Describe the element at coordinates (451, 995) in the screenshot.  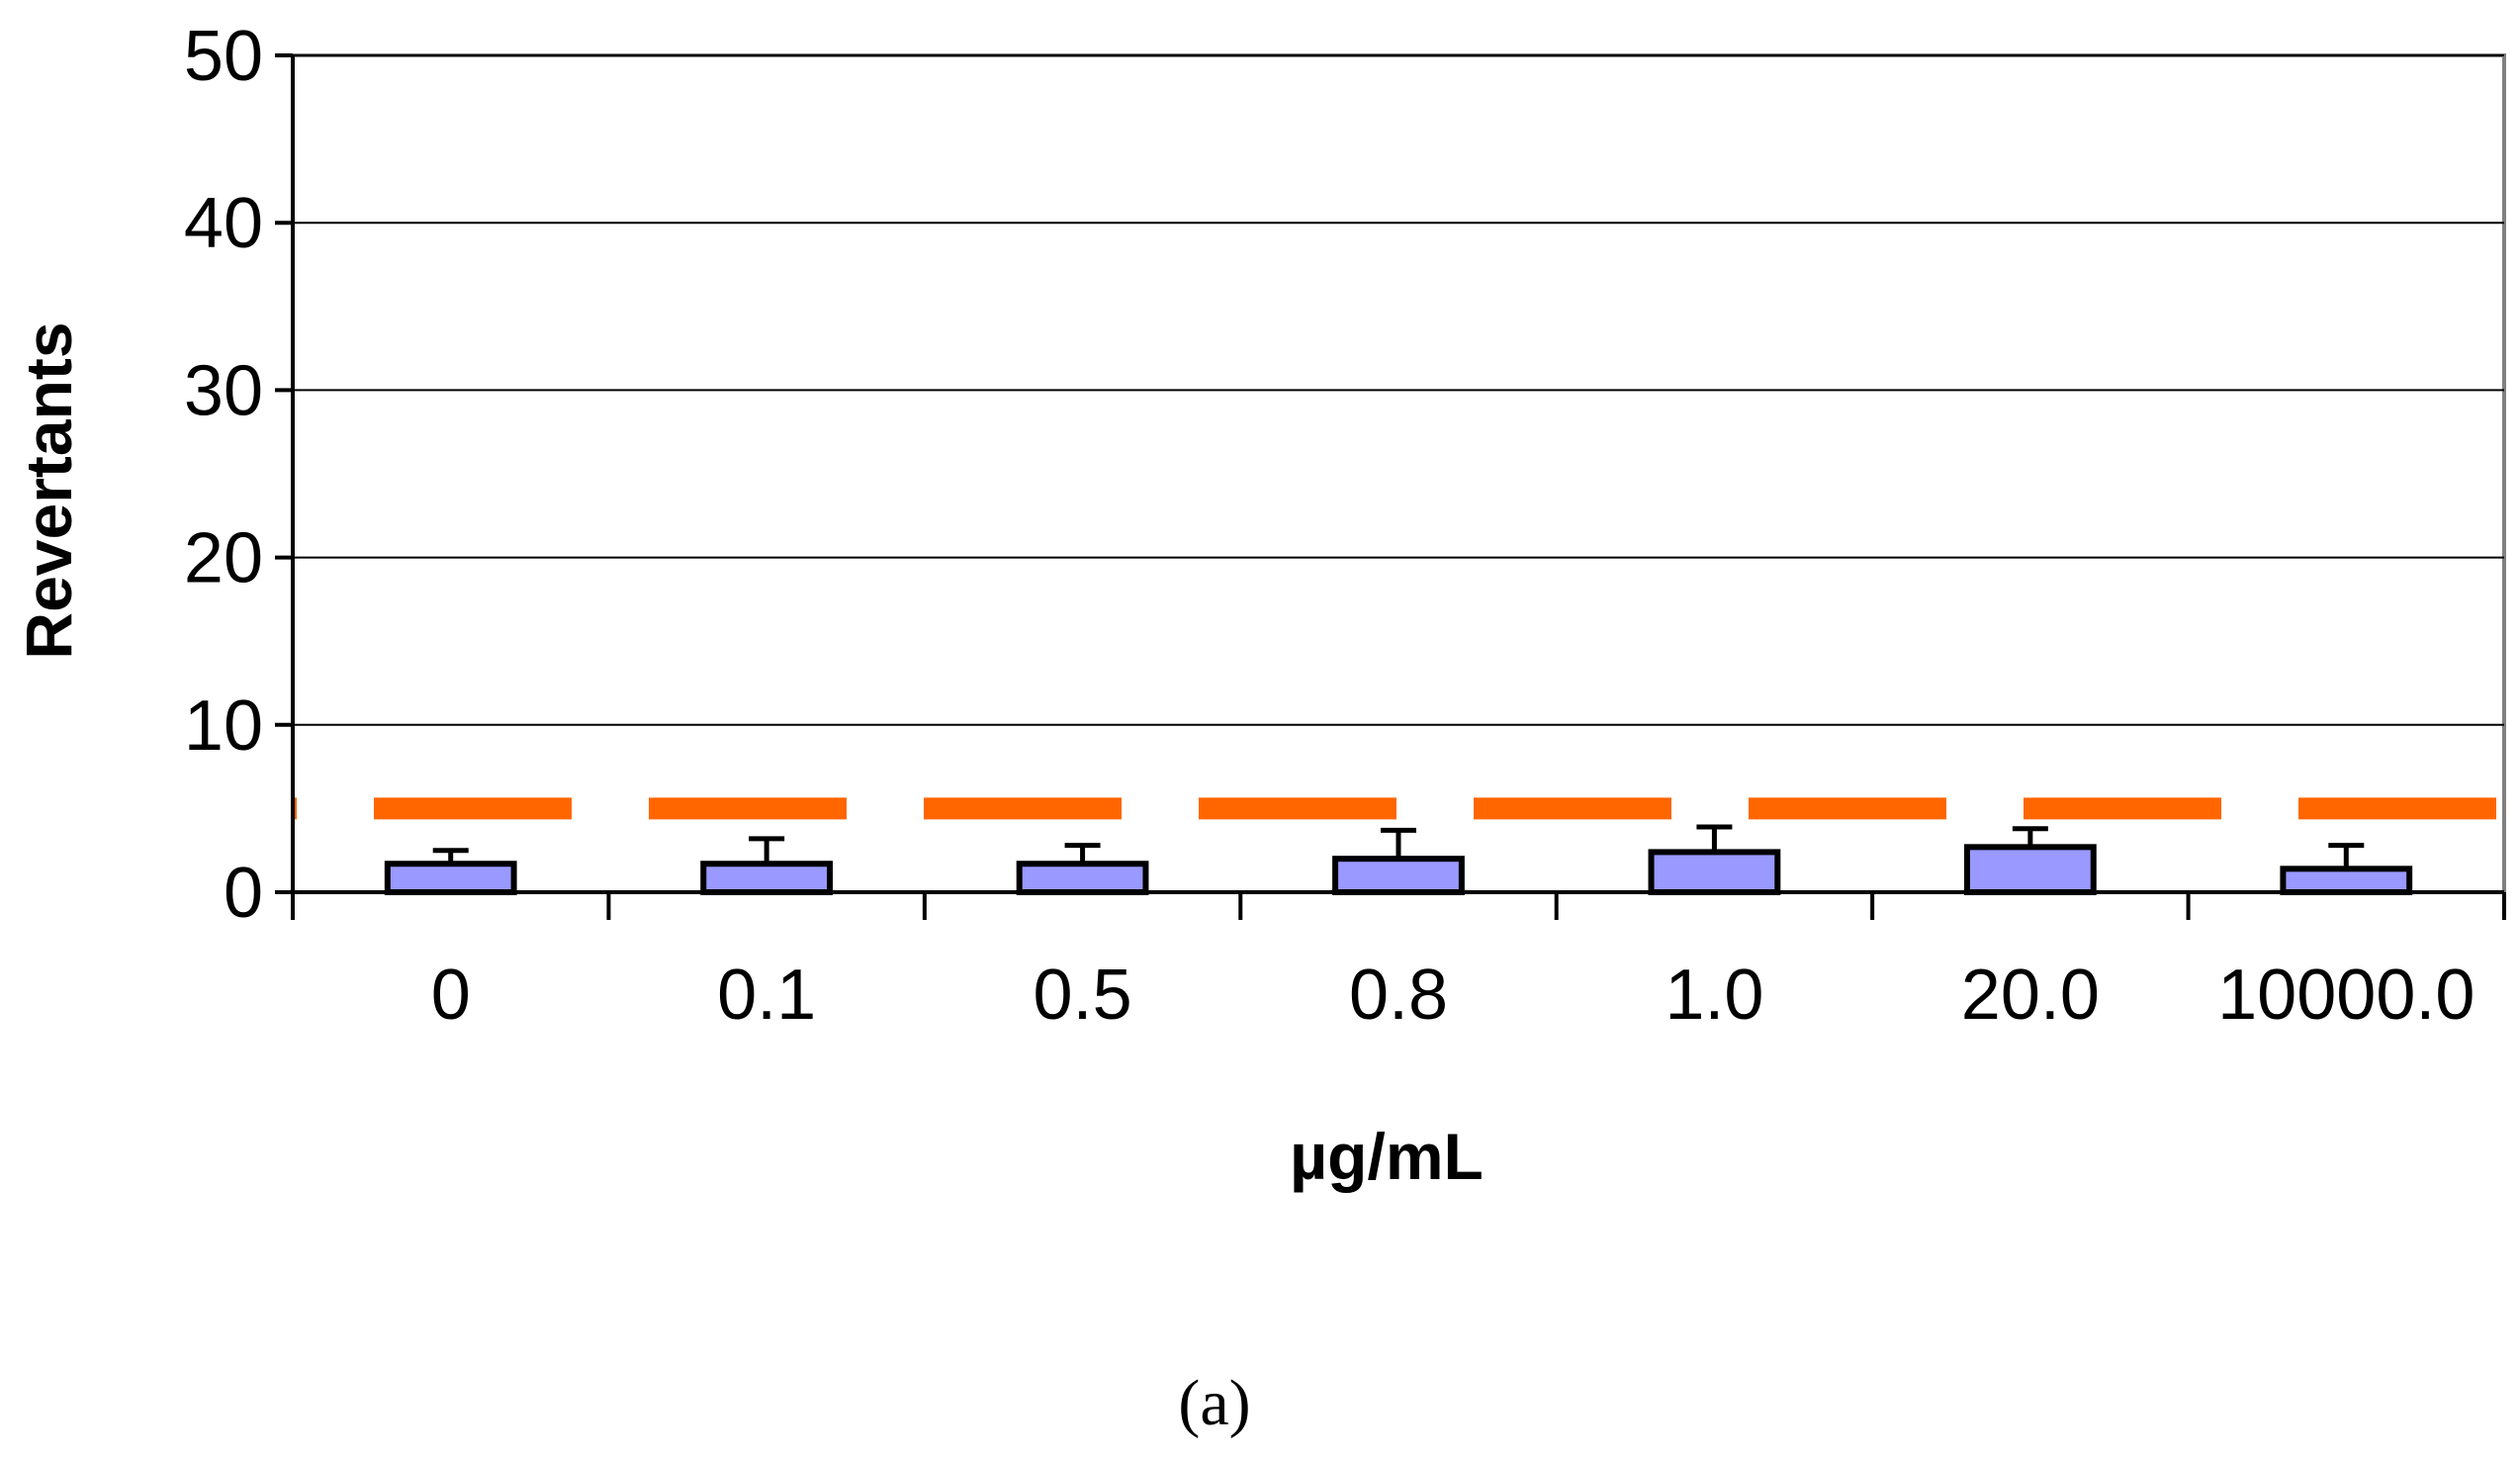
I see `x-tick-label: 0` at that location.